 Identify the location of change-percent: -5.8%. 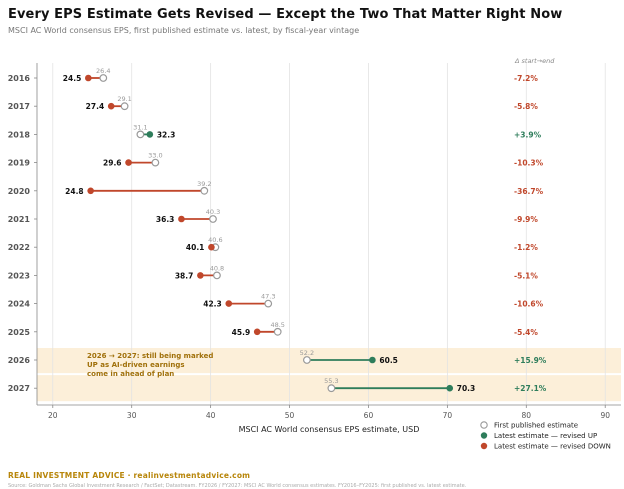
(526, 106).